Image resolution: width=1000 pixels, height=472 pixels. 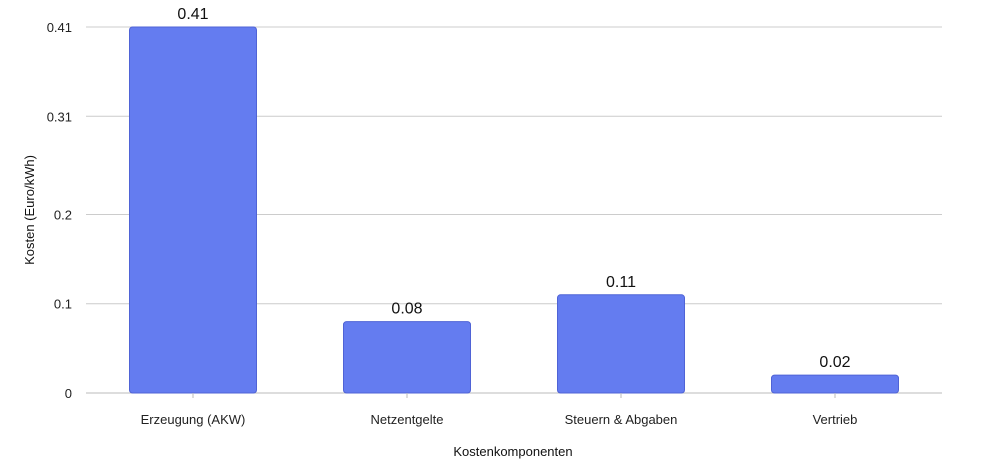 I want to click on y-tick-label: 0.31, so click(x=59, y=116).